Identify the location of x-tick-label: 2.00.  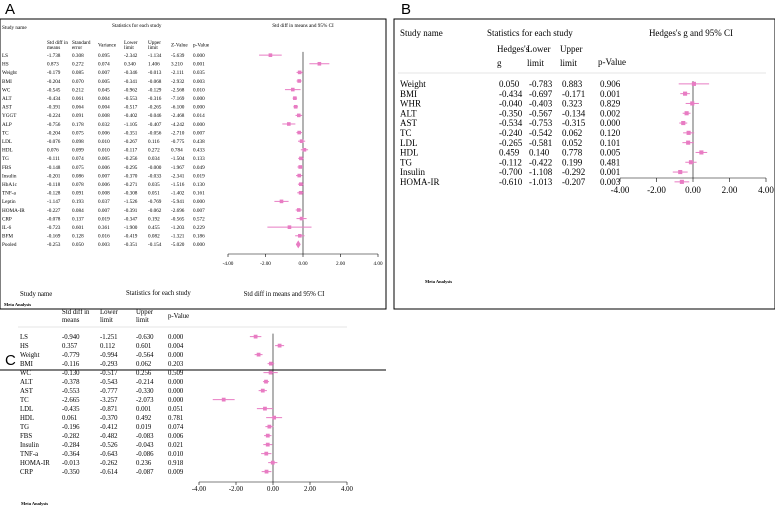
(310, 489).